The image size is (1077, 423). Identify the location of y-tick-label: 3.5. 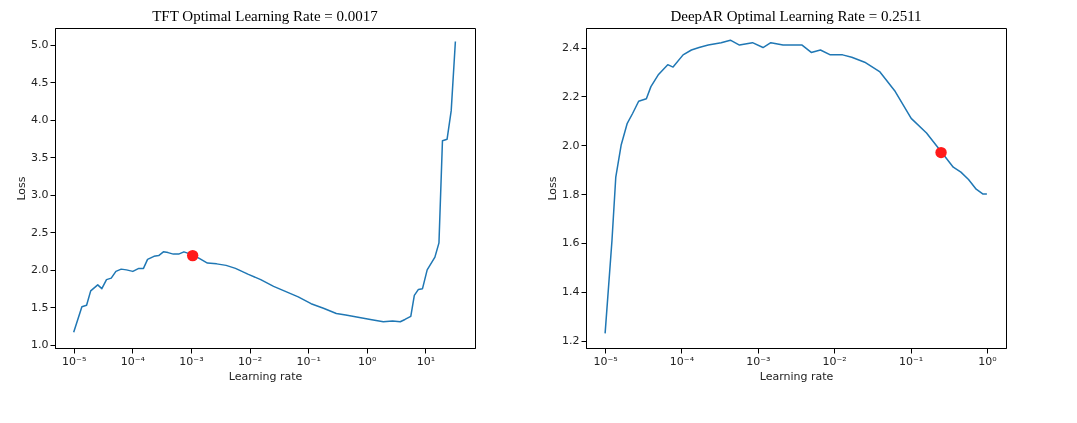
(40, 157).